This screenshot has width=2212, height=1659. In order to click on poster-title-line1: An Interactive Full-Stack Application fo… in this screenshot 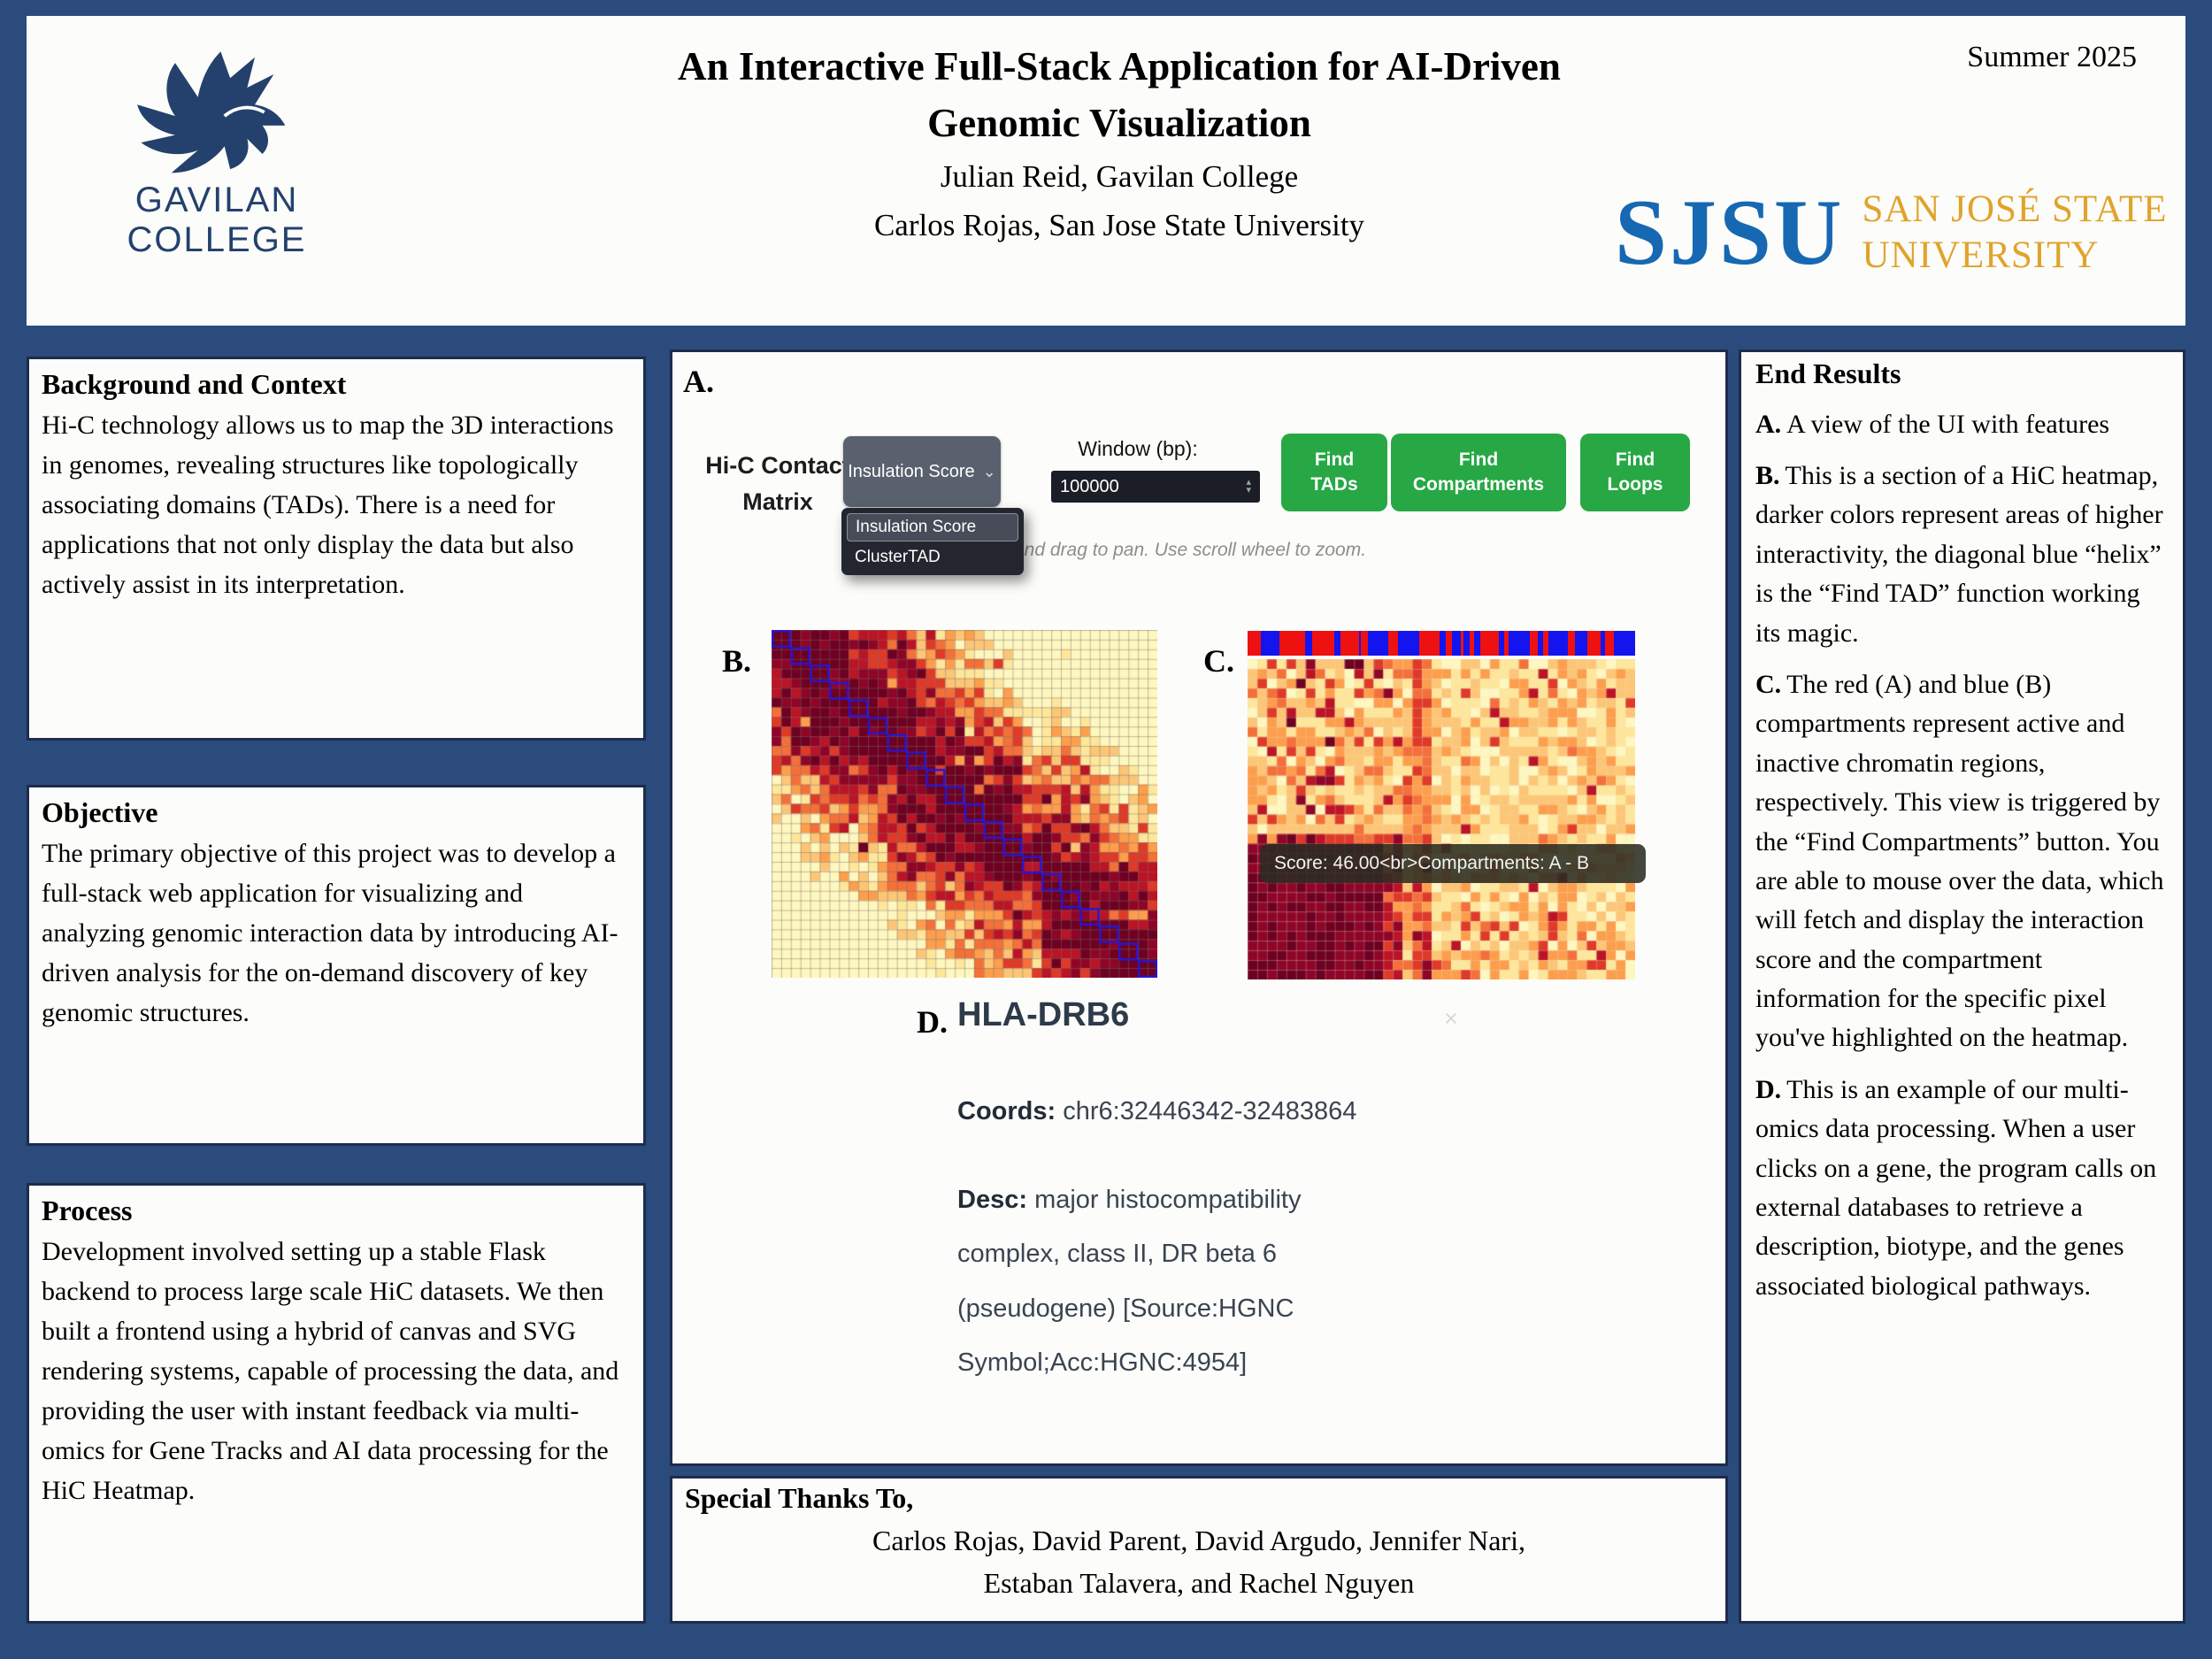, I will do `click(1120, 66)`.